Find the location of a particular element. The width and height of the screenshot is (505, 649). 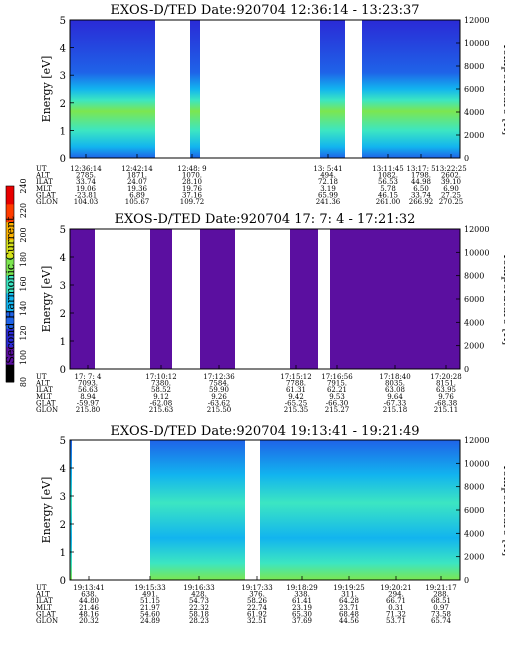

info-cell: 23.71 is located at coordinates (349, 608).